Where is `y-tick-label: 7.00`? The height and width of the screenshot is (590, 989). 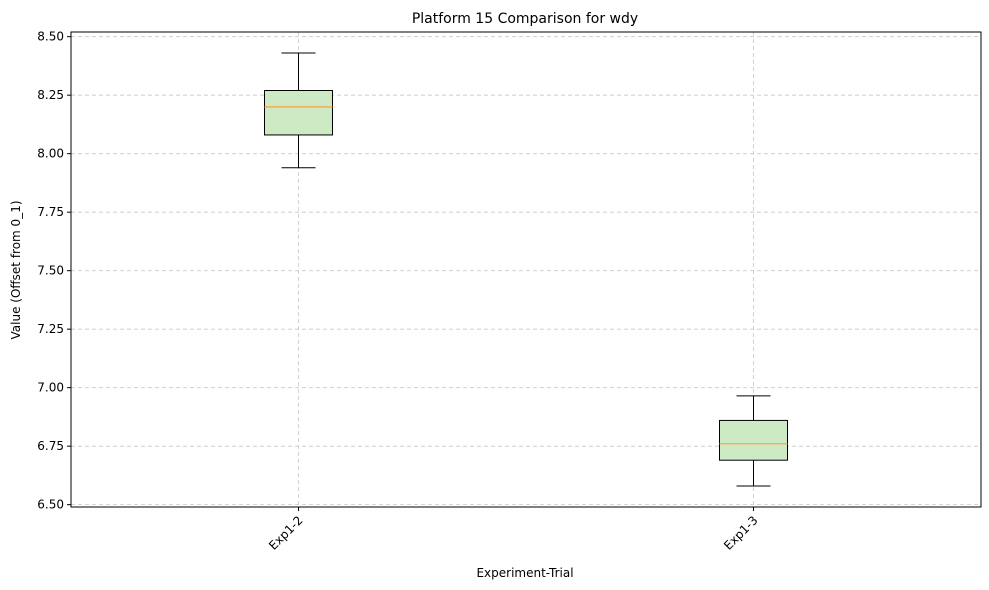 y-tick-label: 7.00 is located at coordinates (50, 388).